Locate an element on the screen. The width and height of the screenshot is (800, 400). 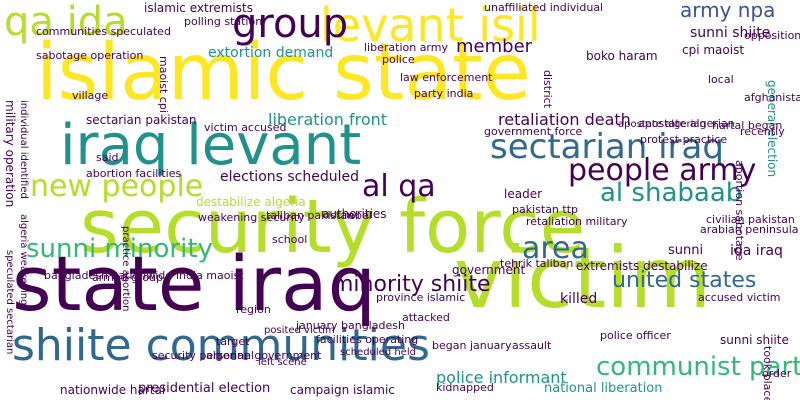
cloud-word: target is located at coordinates (233, 341).